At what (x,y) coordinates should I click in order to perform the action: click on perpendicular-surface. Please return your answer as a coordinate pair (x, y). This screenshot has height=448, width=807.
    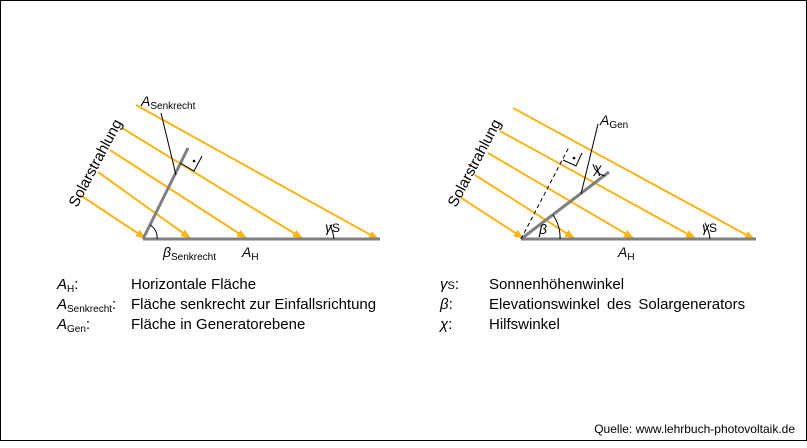
    Looking at the image, I should click on (165, 193).